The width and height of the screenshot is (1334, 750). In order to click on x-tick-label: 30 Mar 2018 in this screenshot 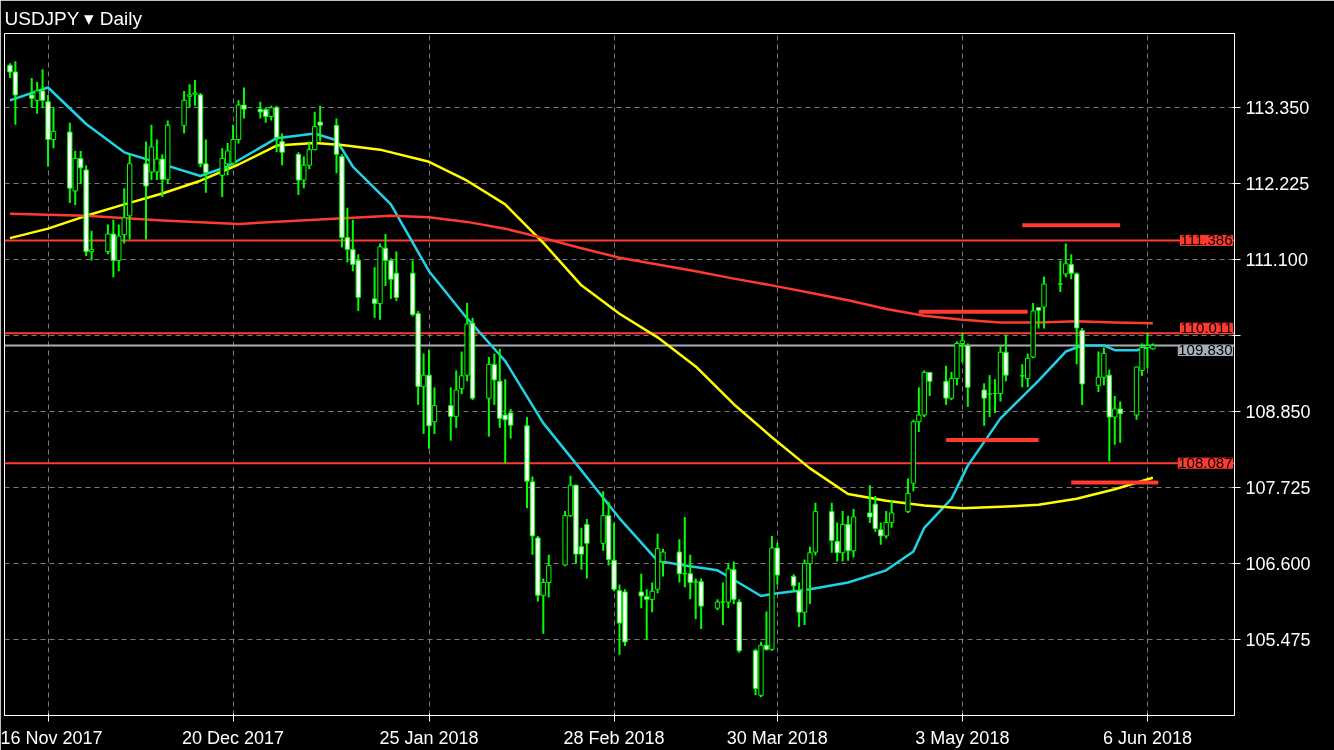, I will do `click(777, 737)`.